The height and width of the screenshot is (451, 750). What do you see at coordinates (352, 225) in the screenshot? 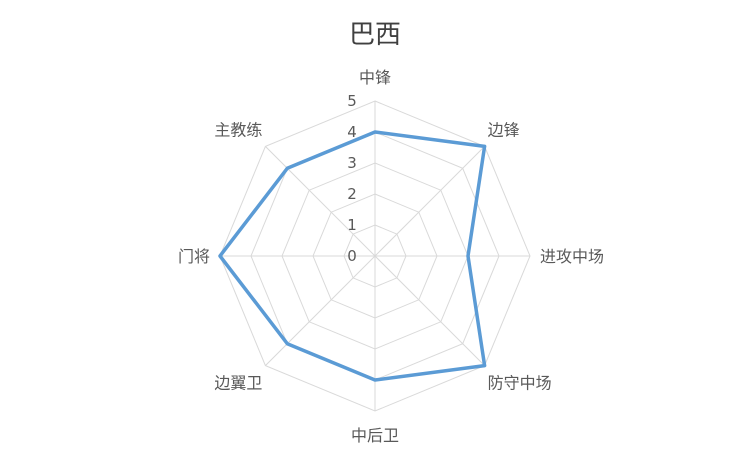
I see `tick-label-1: 1` at bounding box center [352, 225].